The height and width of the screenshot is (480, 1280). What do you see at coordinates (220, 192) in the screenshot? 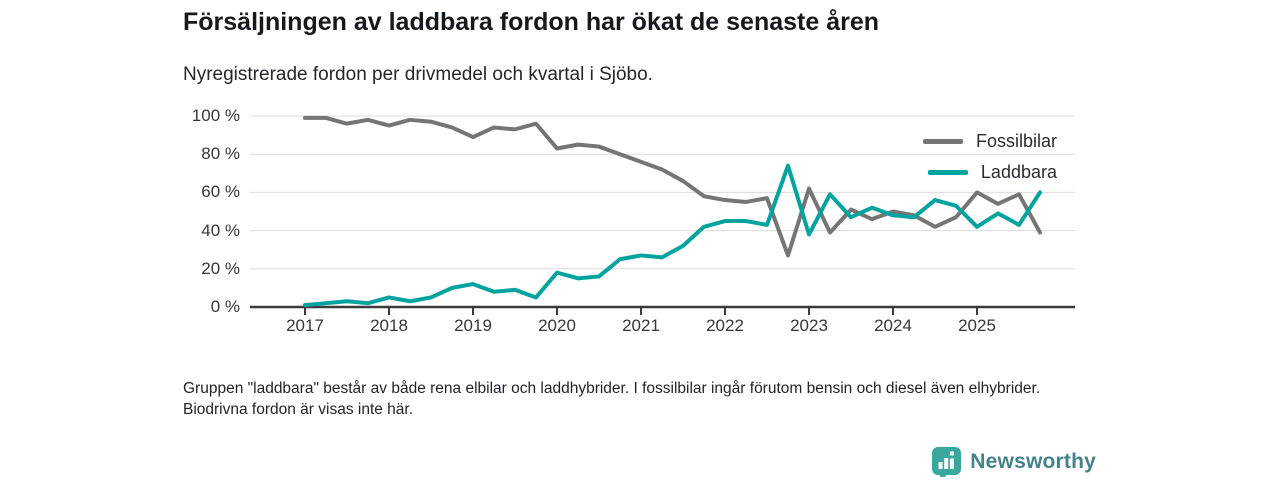
I see `y-tick-label: 60 %` at bounding box center [220, 192].